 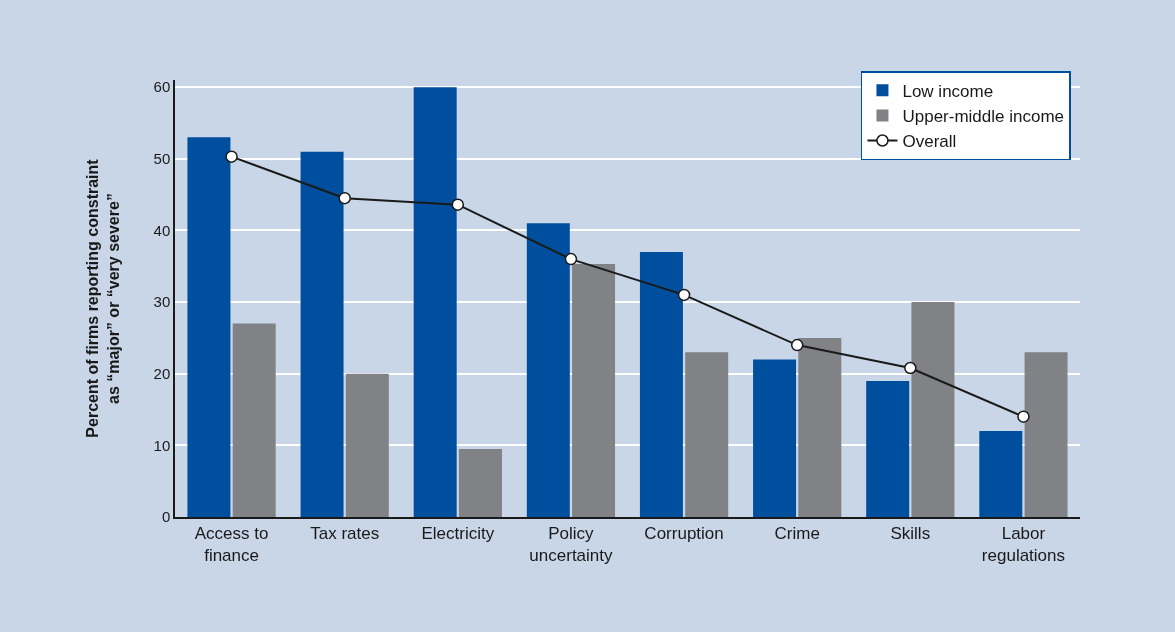 What do you see at coordinates (345, 534) in the screenshot?
I see `x-tick-label: Tax rates` at bounding box center [345, 534].